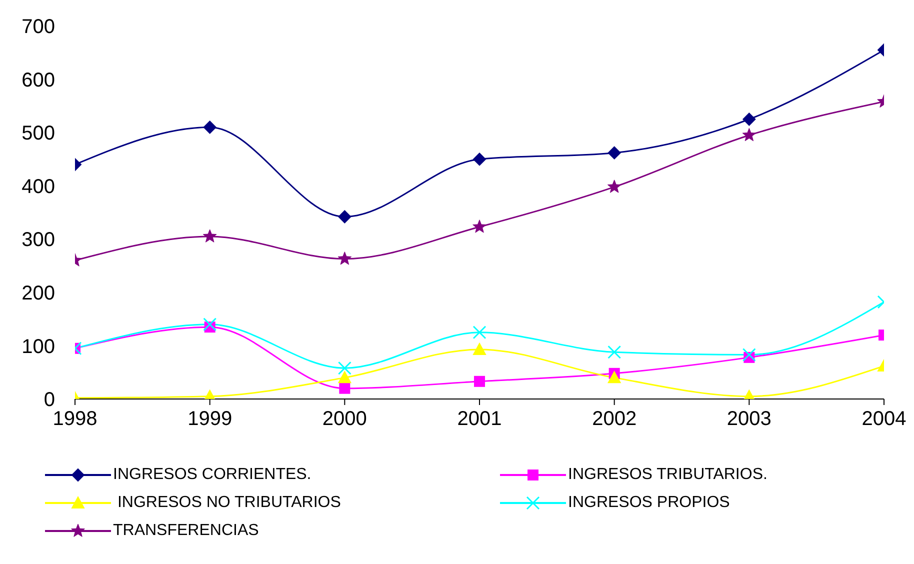 The image size is (914, 564). I want to click on y-tick-label: 500, so click(38, 133).